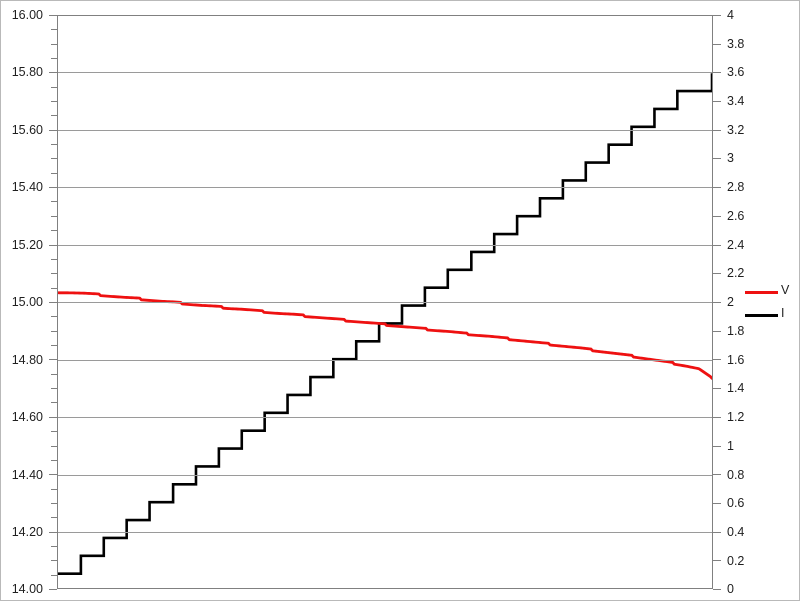 The image size is (800, 601). What do you see at coordinates (736, 72) in the screenshot?
I see `right-axis-tick-label: 3.6` at bounding box center [736, 72].